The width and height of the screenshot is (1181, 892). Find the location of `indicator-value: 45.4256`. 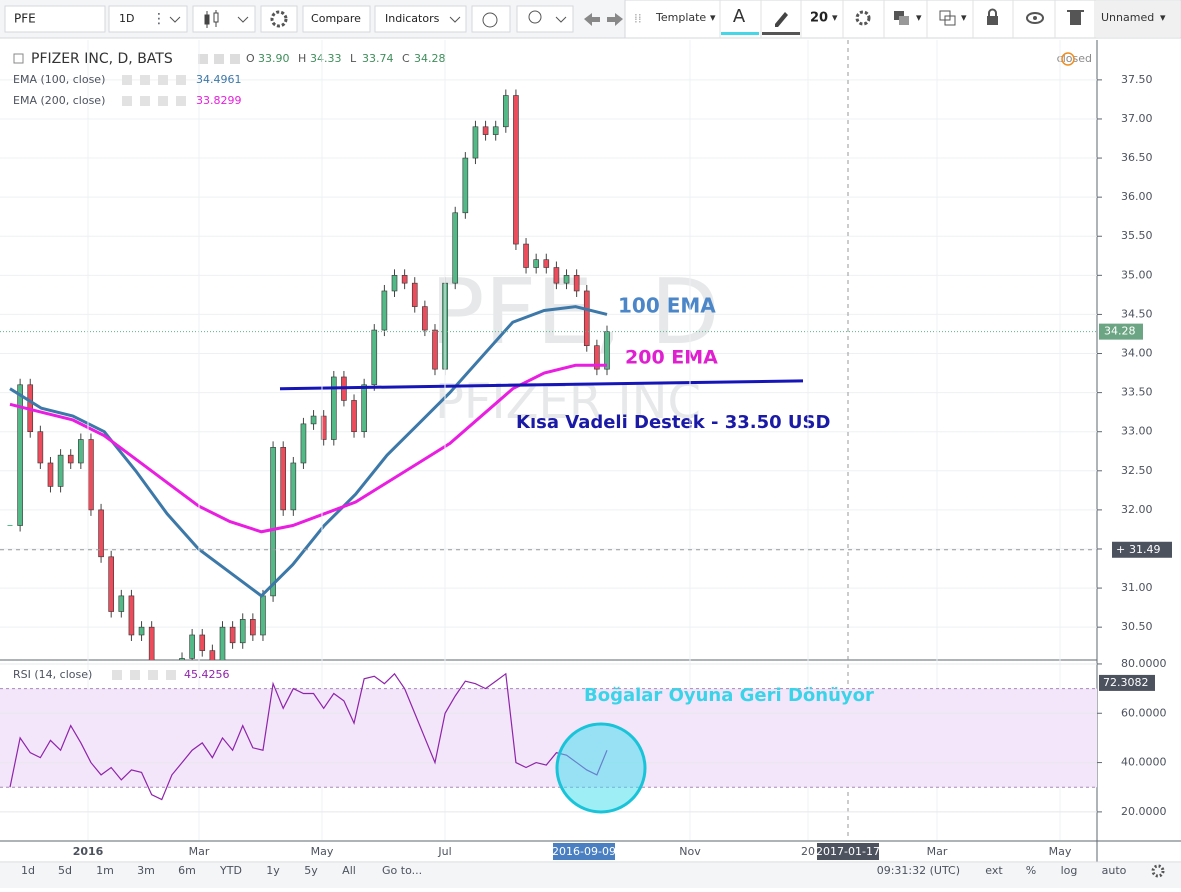

indicator-value: 45.4256 is located at coordinates (207, 674).